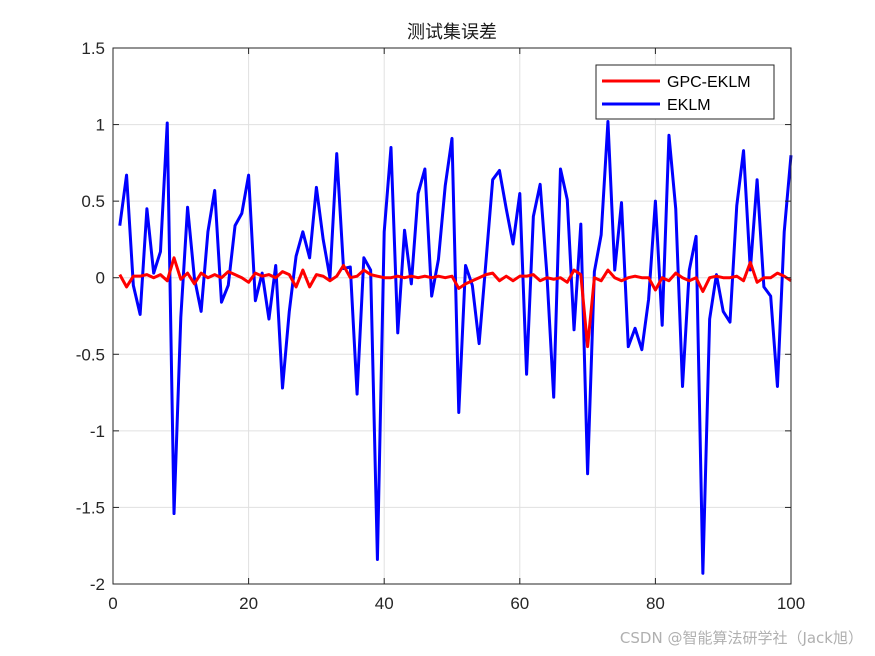  What do you see at coordinates (741, 638) in the screenshot?
I see `watermark: CSDN @智能算法研学社（Jack旭）` at bounding box center [741, 638].